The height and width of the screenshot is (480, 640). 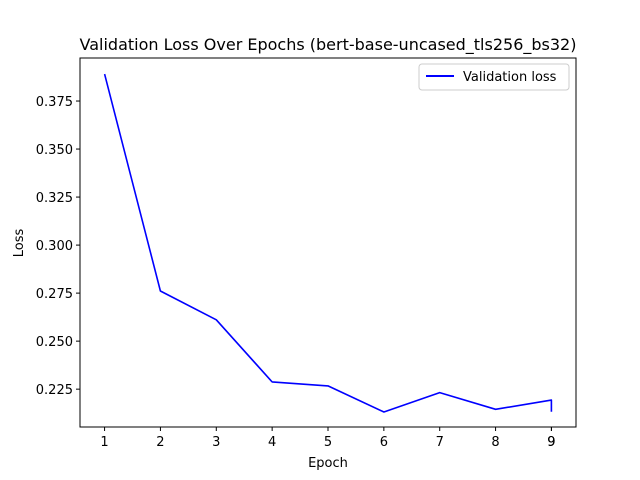 I want to click on legend: Validation loss, so click(x=494, y=77).